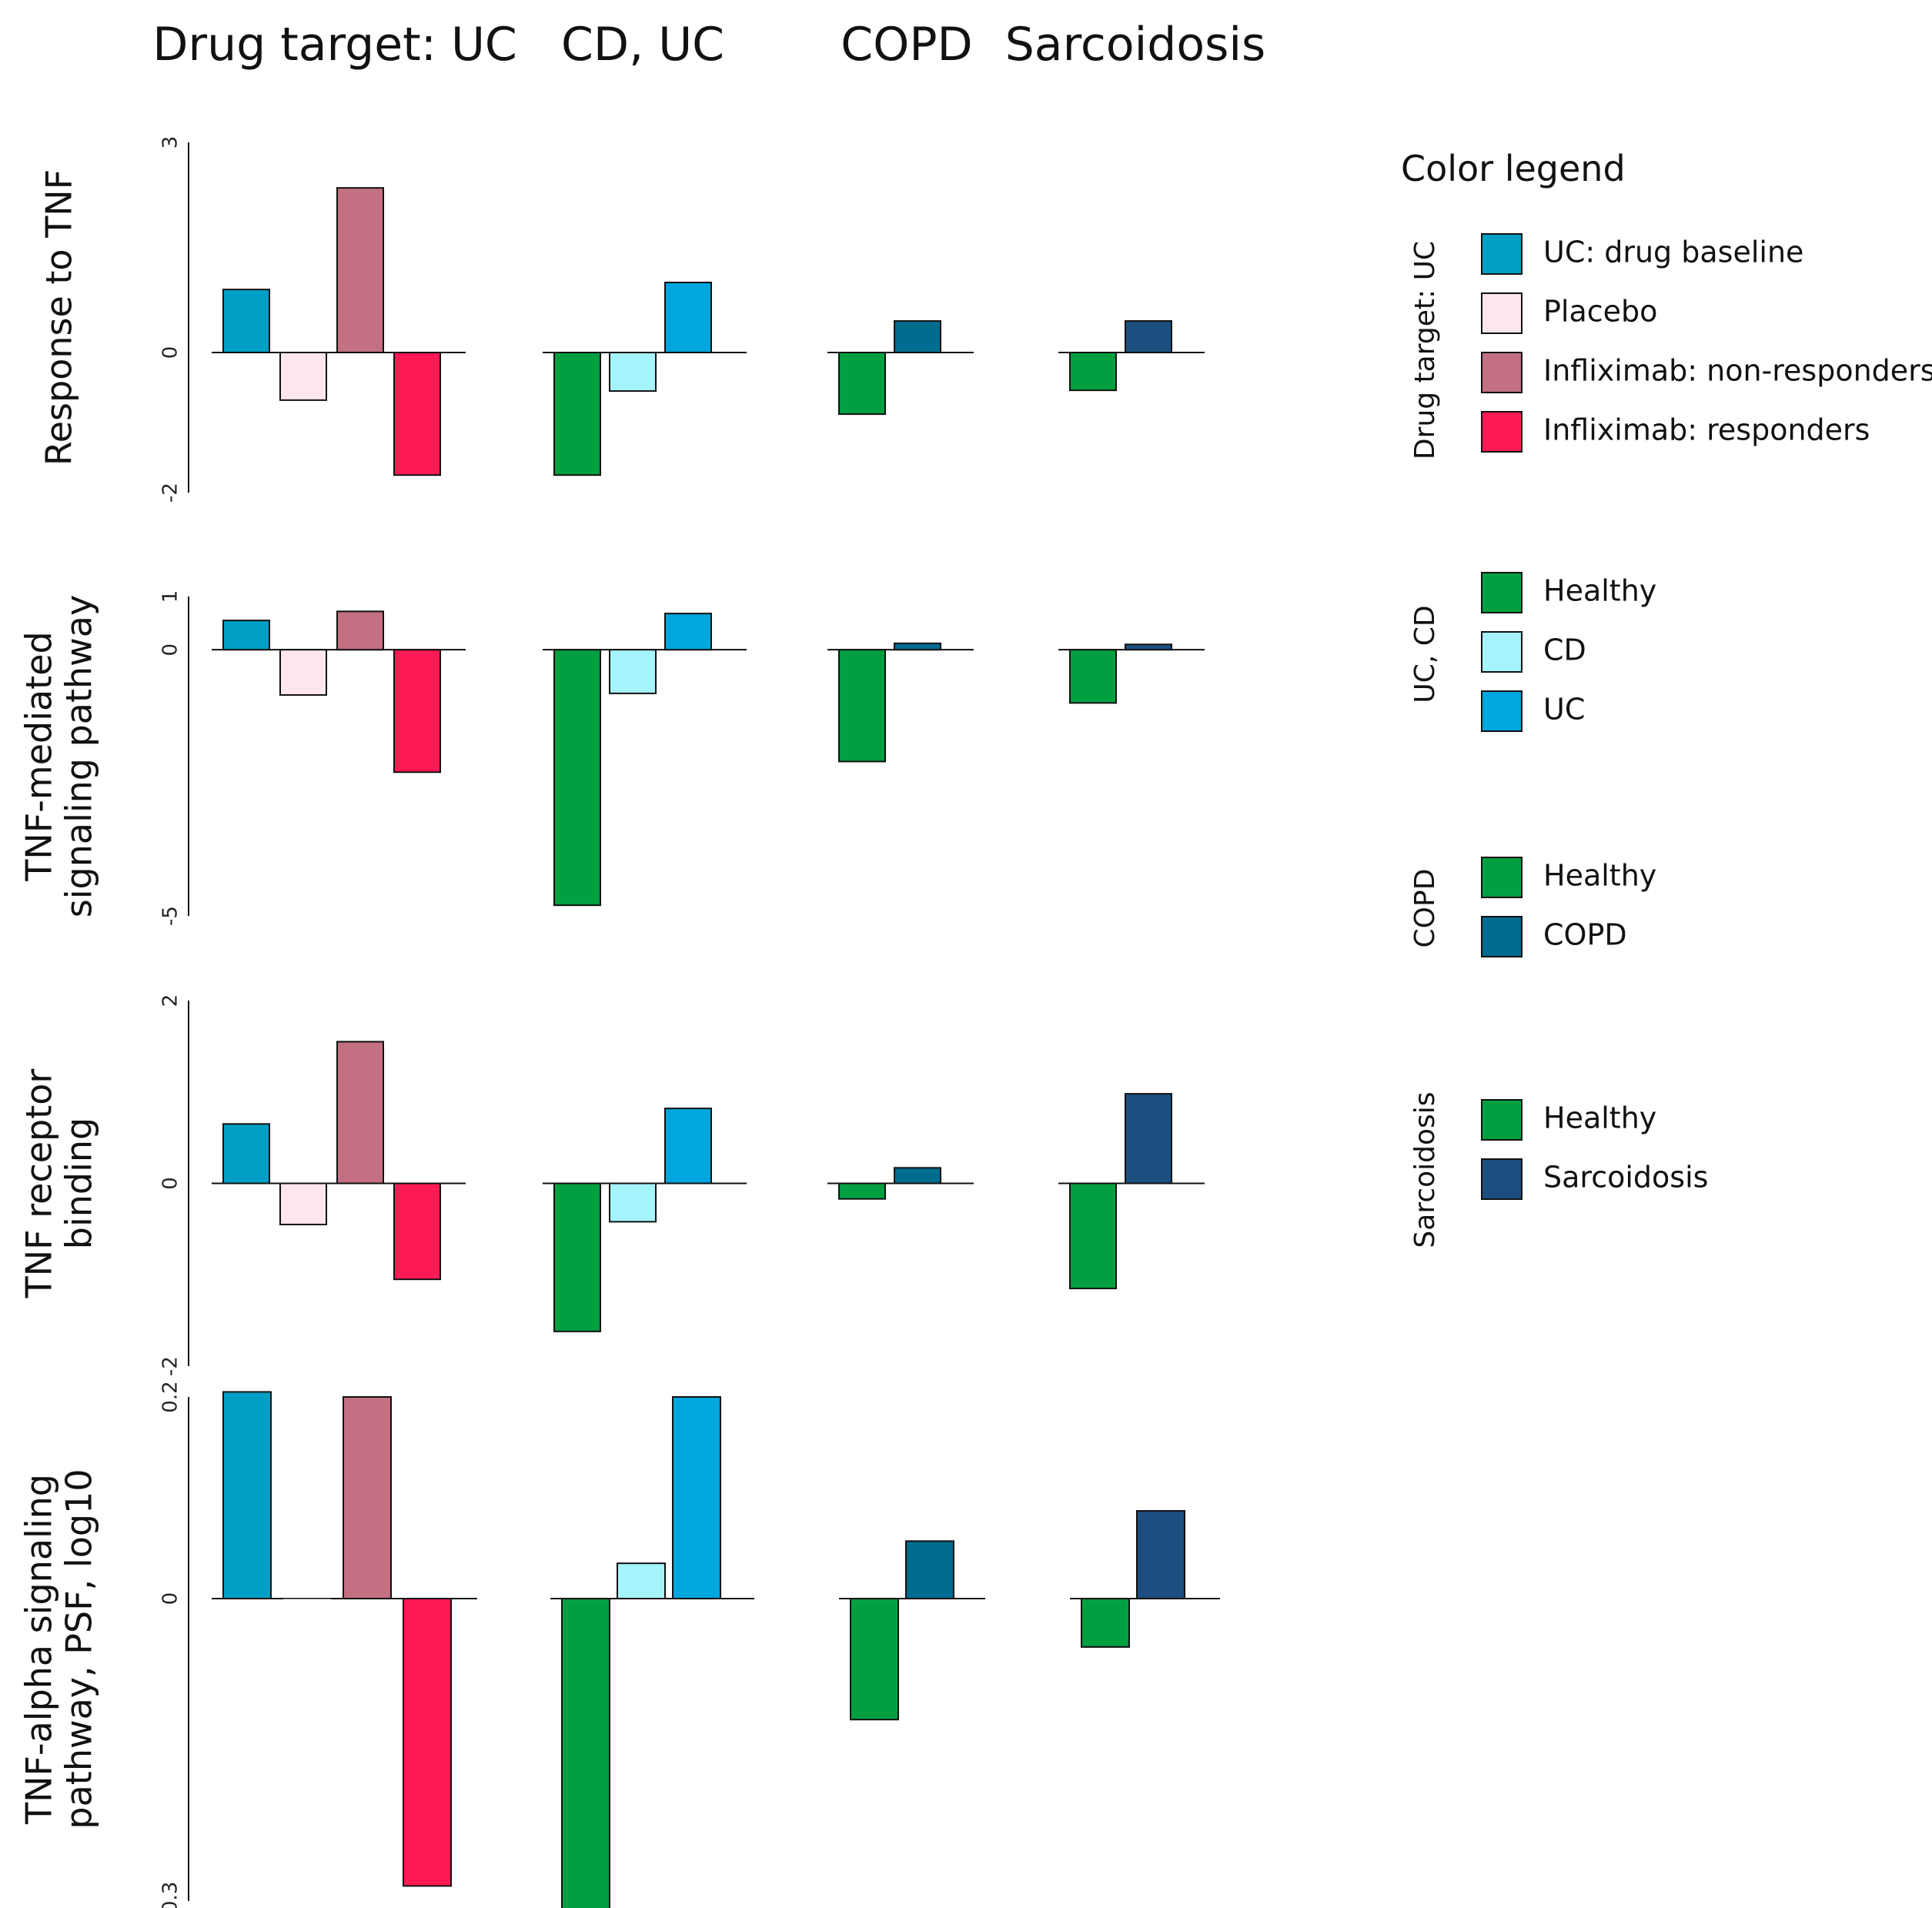 The image size is (1932, 1908). What do you see at coordinates (1532, 907) in the screenshot?
I see `legend-group-3: COPD Healthy COPD` at bounding box center [1532, 907].